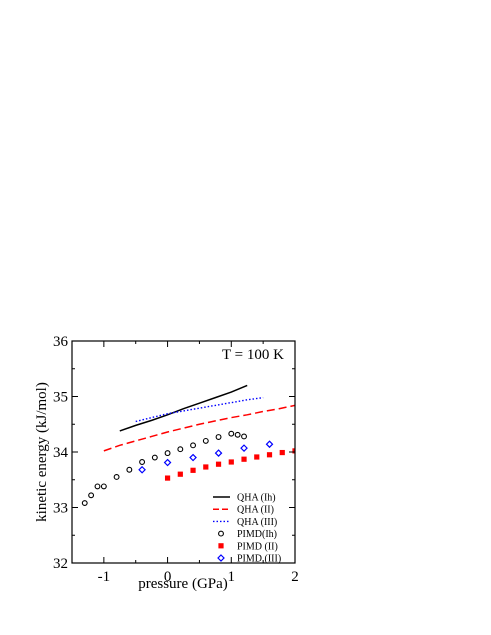 Image resolution: width=491 pixels, height=635 pixels. What do you see at coordinates (60, 509) in the screenshot?
I see `y-tick-label: 33` at bounding box center [60, 509].